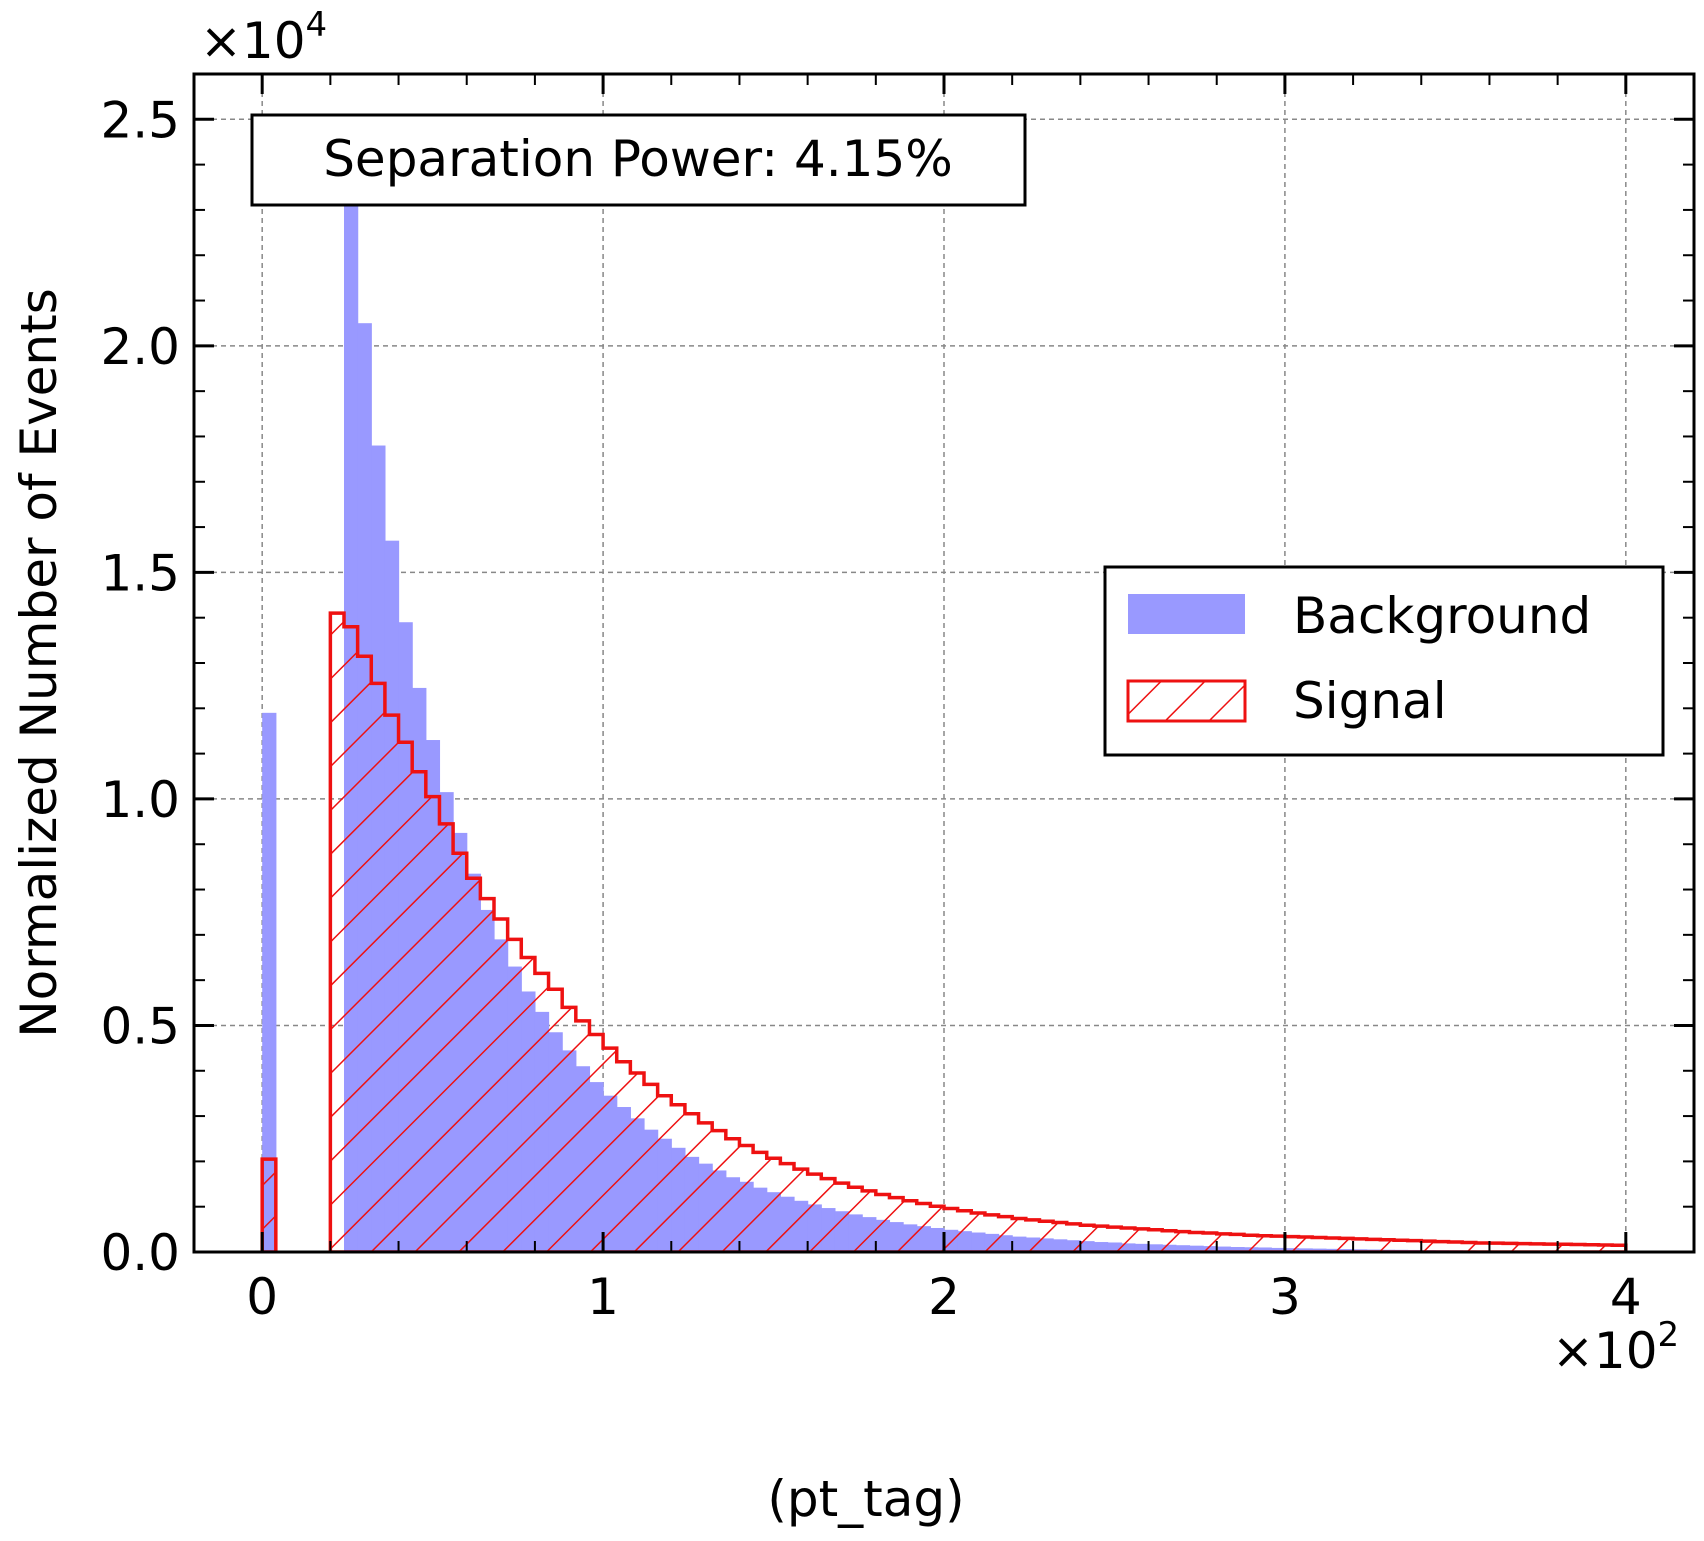 The image size is (1704, 1541). I want to click on y-multiplier: ×10⁴, so click(263, 37).